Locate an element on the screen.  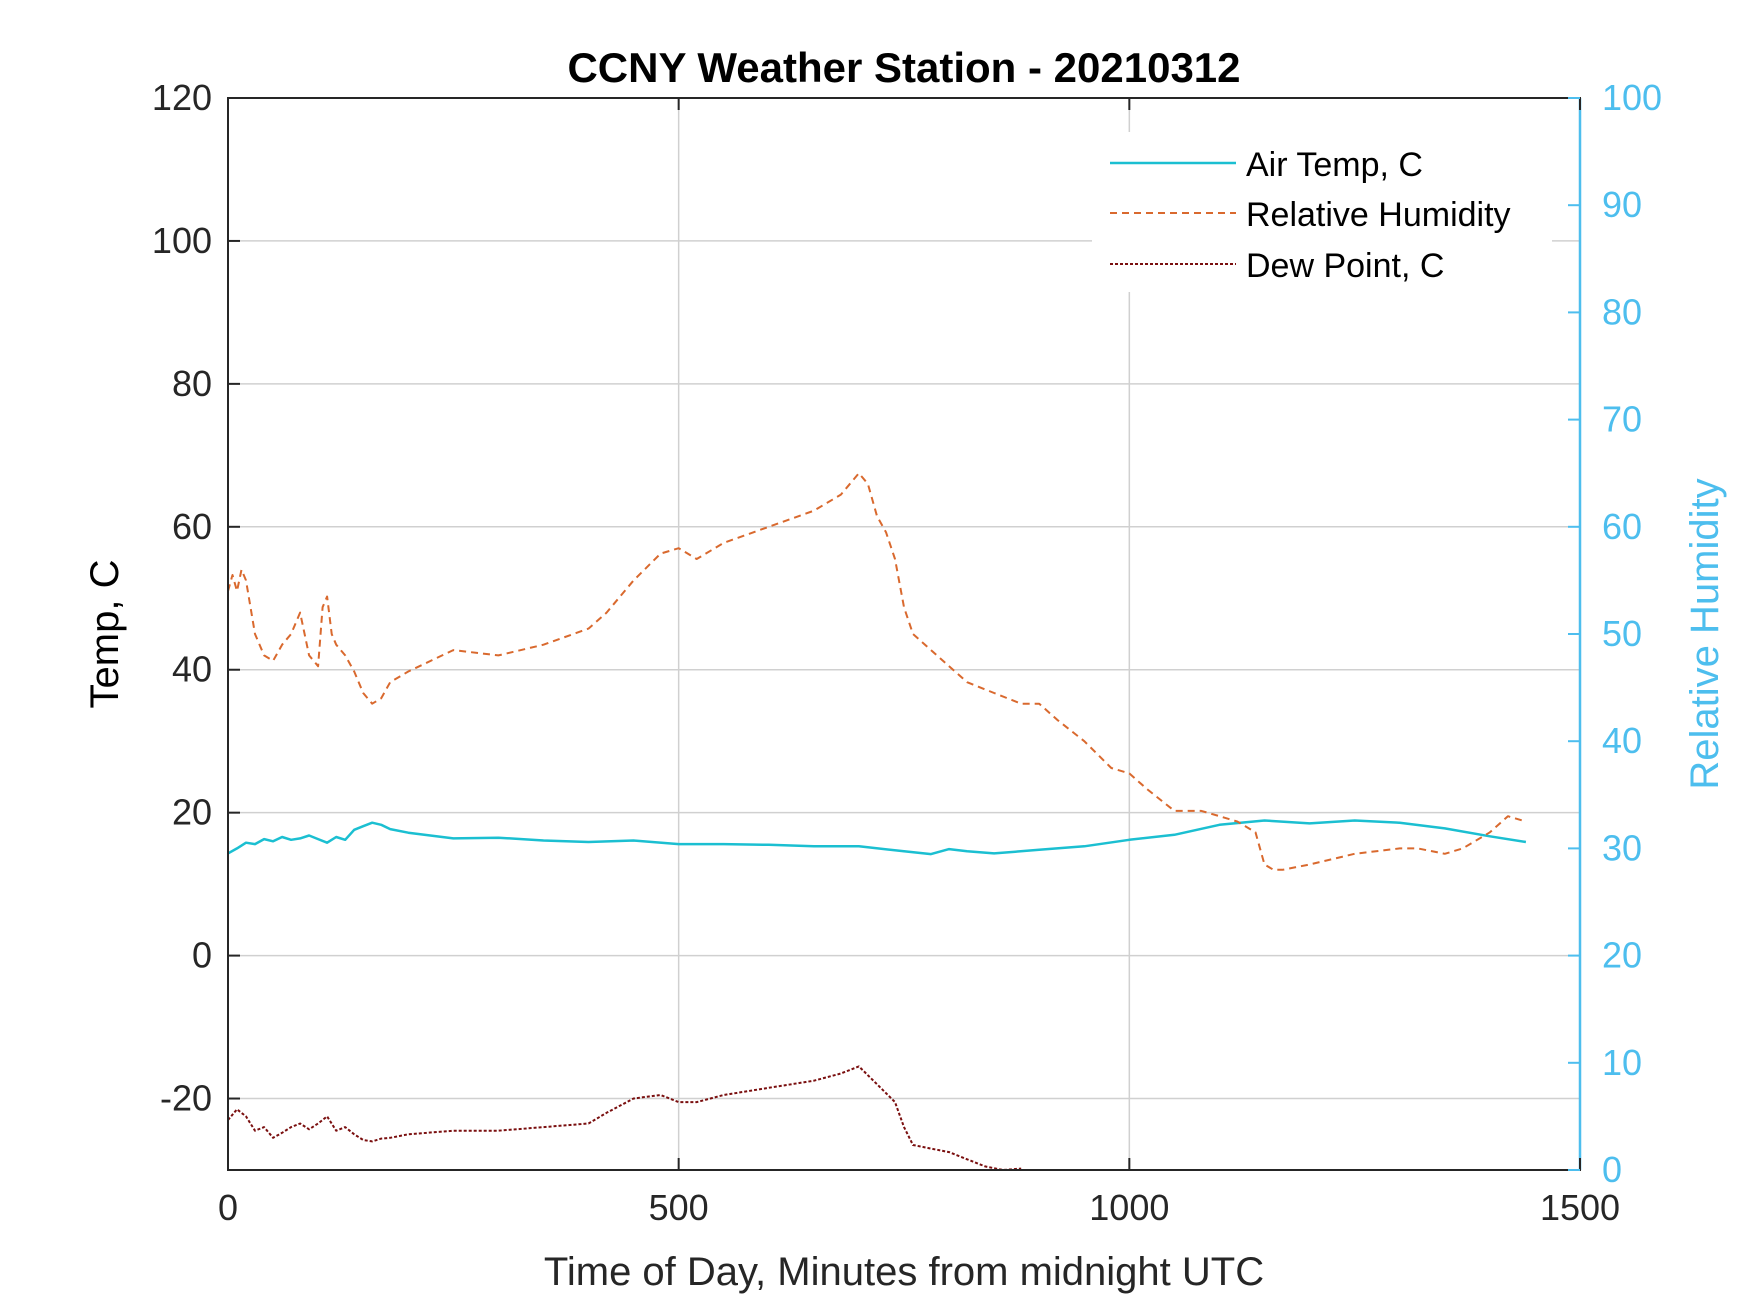
left-y-tick-label: 120 is located at coordinates (182, 97).